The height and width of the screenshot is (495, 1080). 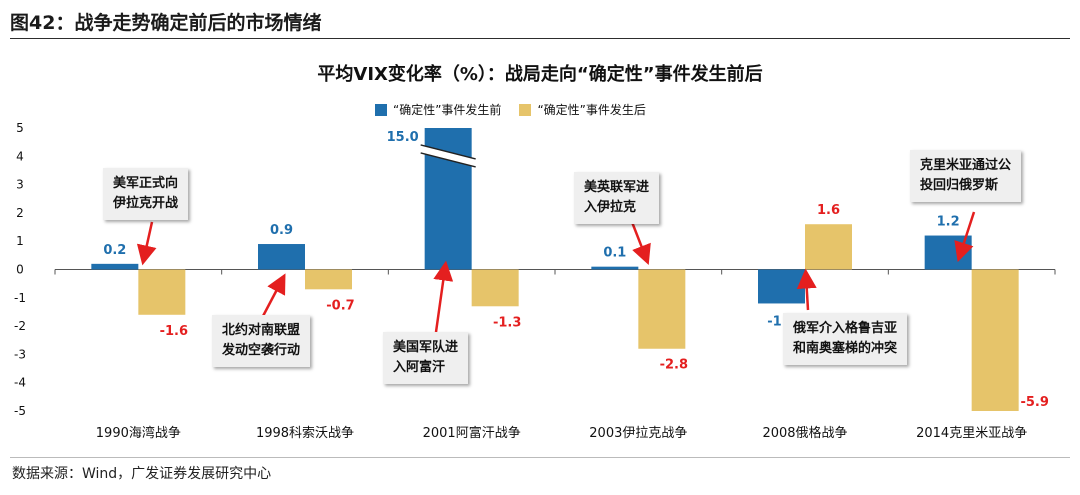 I want to click on annotation-line: 投回归俄罗斯, so click(x=959, y=185).